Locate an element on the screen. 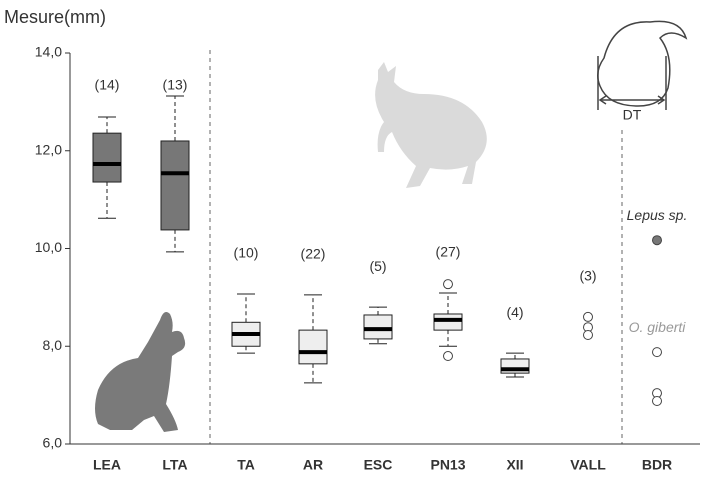 The image size is (705, 484). diagram-label: DT is located at coordinates (632, 115).